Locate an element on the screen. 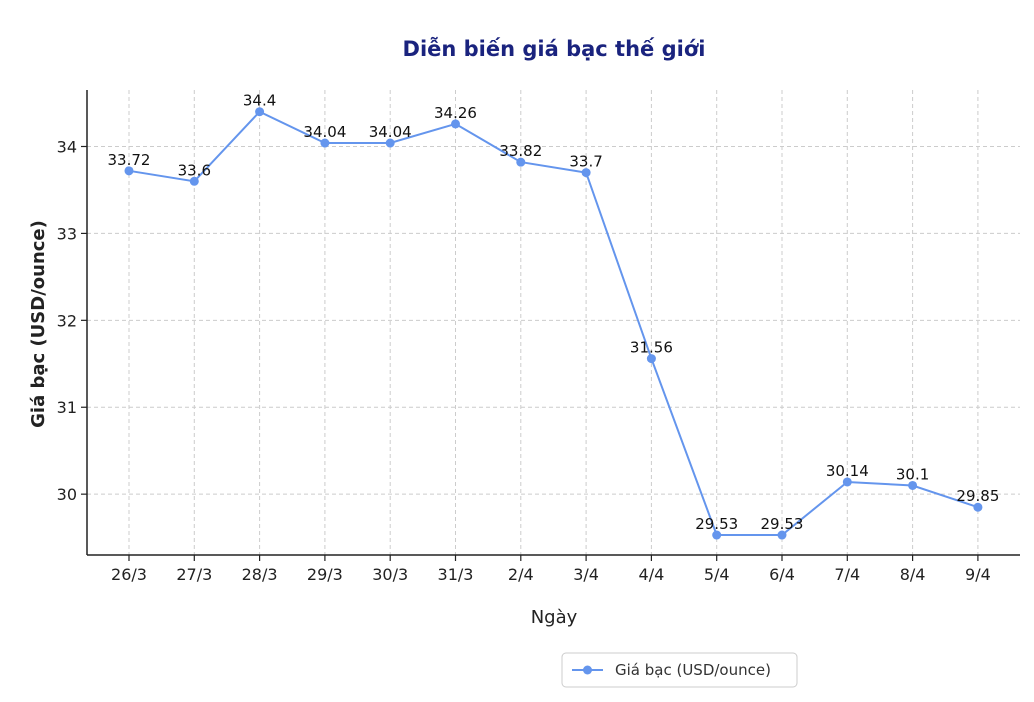  y-tick-label: 33 is located at coordinates (67, 233).